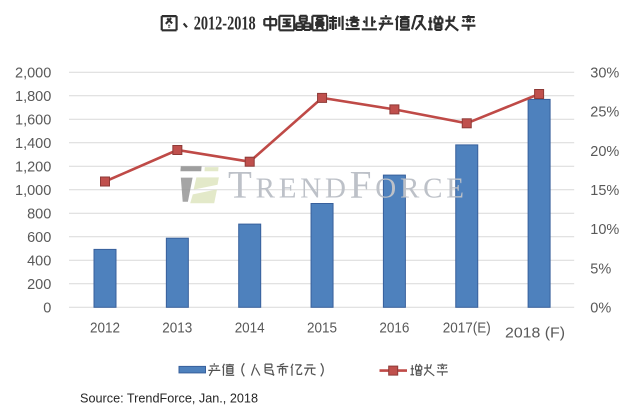 The height and width of the screenshot is (417, 640). I want to click on svg-text: 10%, so click(604, 230).